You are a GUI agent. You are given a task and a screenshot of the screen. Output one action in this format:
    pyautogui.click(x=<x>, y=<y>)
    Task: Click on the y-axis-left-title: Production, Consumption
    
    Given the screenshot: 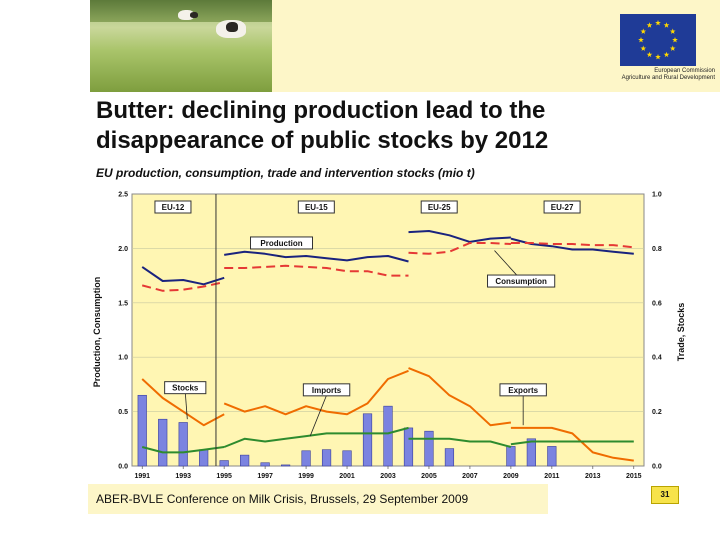 What is the action you would take?
    pyautogui.click(x=97, y=332)
    